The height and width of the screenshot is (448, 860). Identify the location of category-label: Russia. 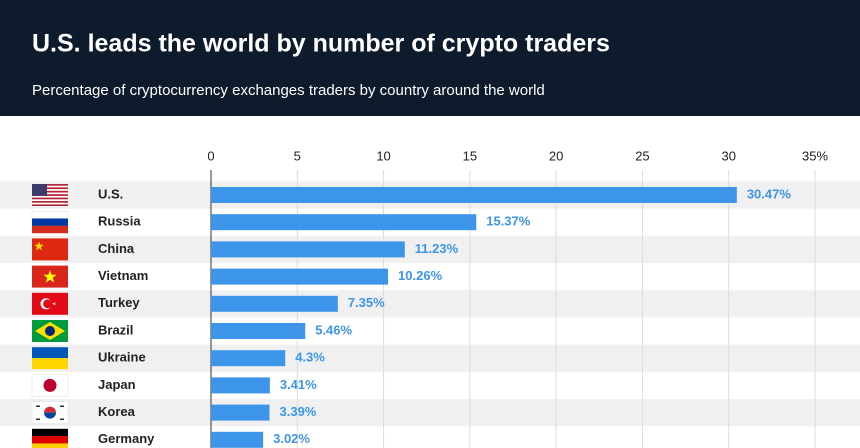
(119, 221).